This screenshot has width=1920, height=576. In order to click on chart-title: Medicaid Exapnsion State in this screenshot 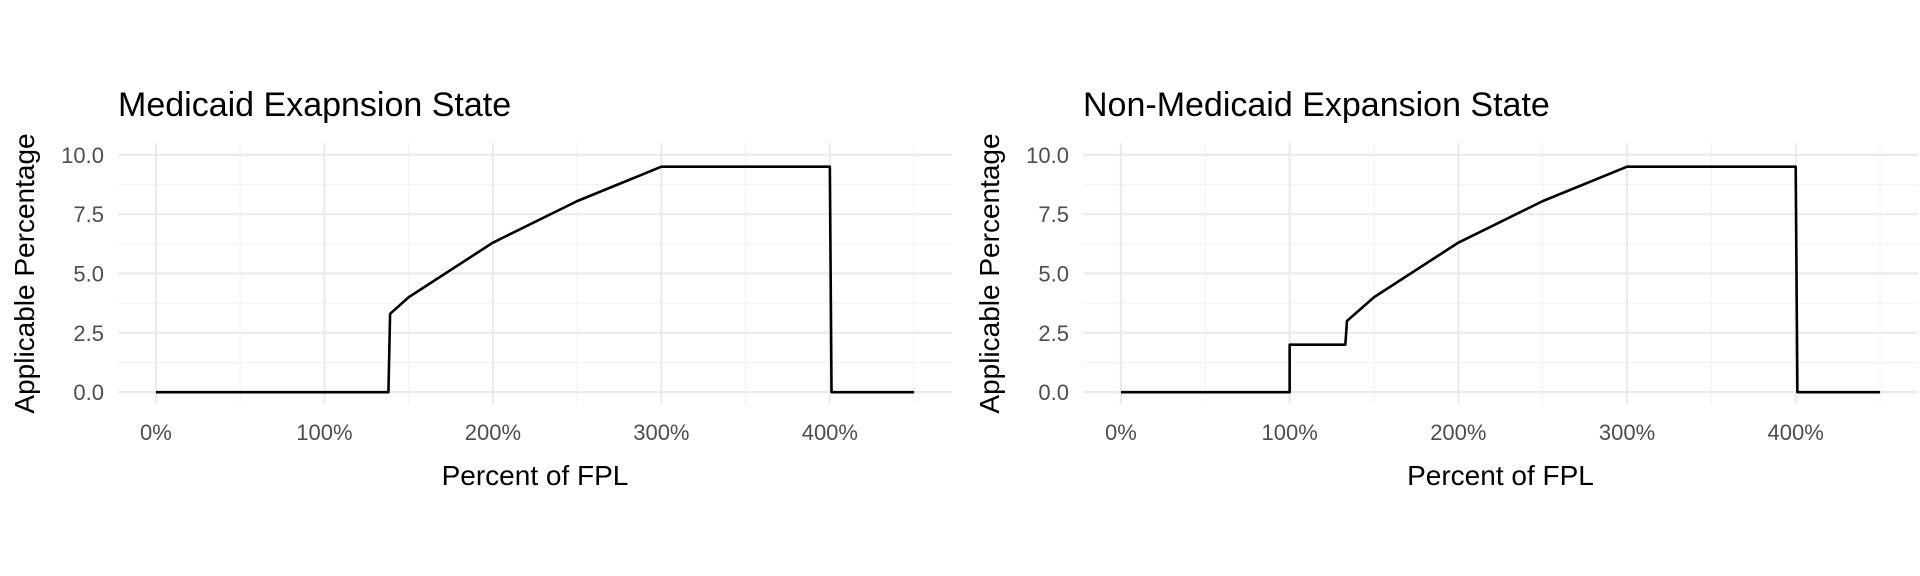, I will do `click(314, 105)`.